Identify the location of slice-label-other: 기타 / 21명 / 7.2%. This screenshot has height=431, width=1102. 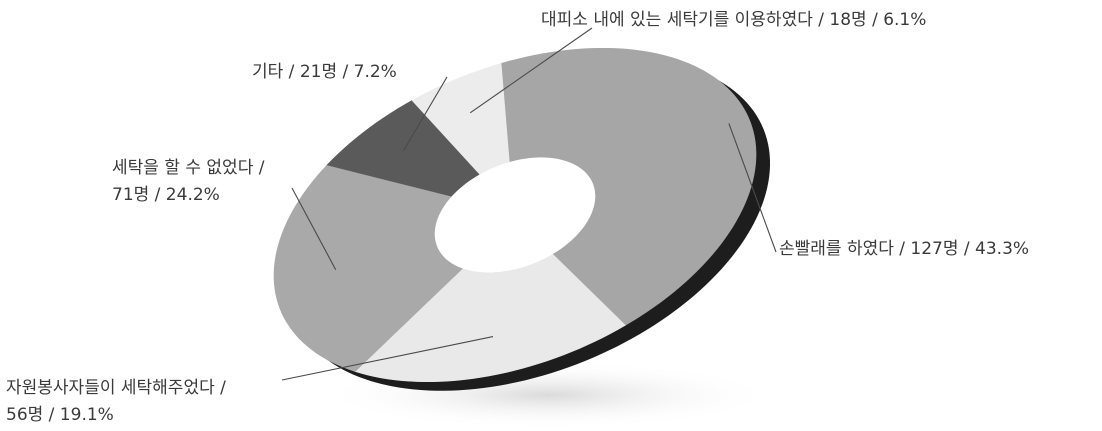
(324, 72).